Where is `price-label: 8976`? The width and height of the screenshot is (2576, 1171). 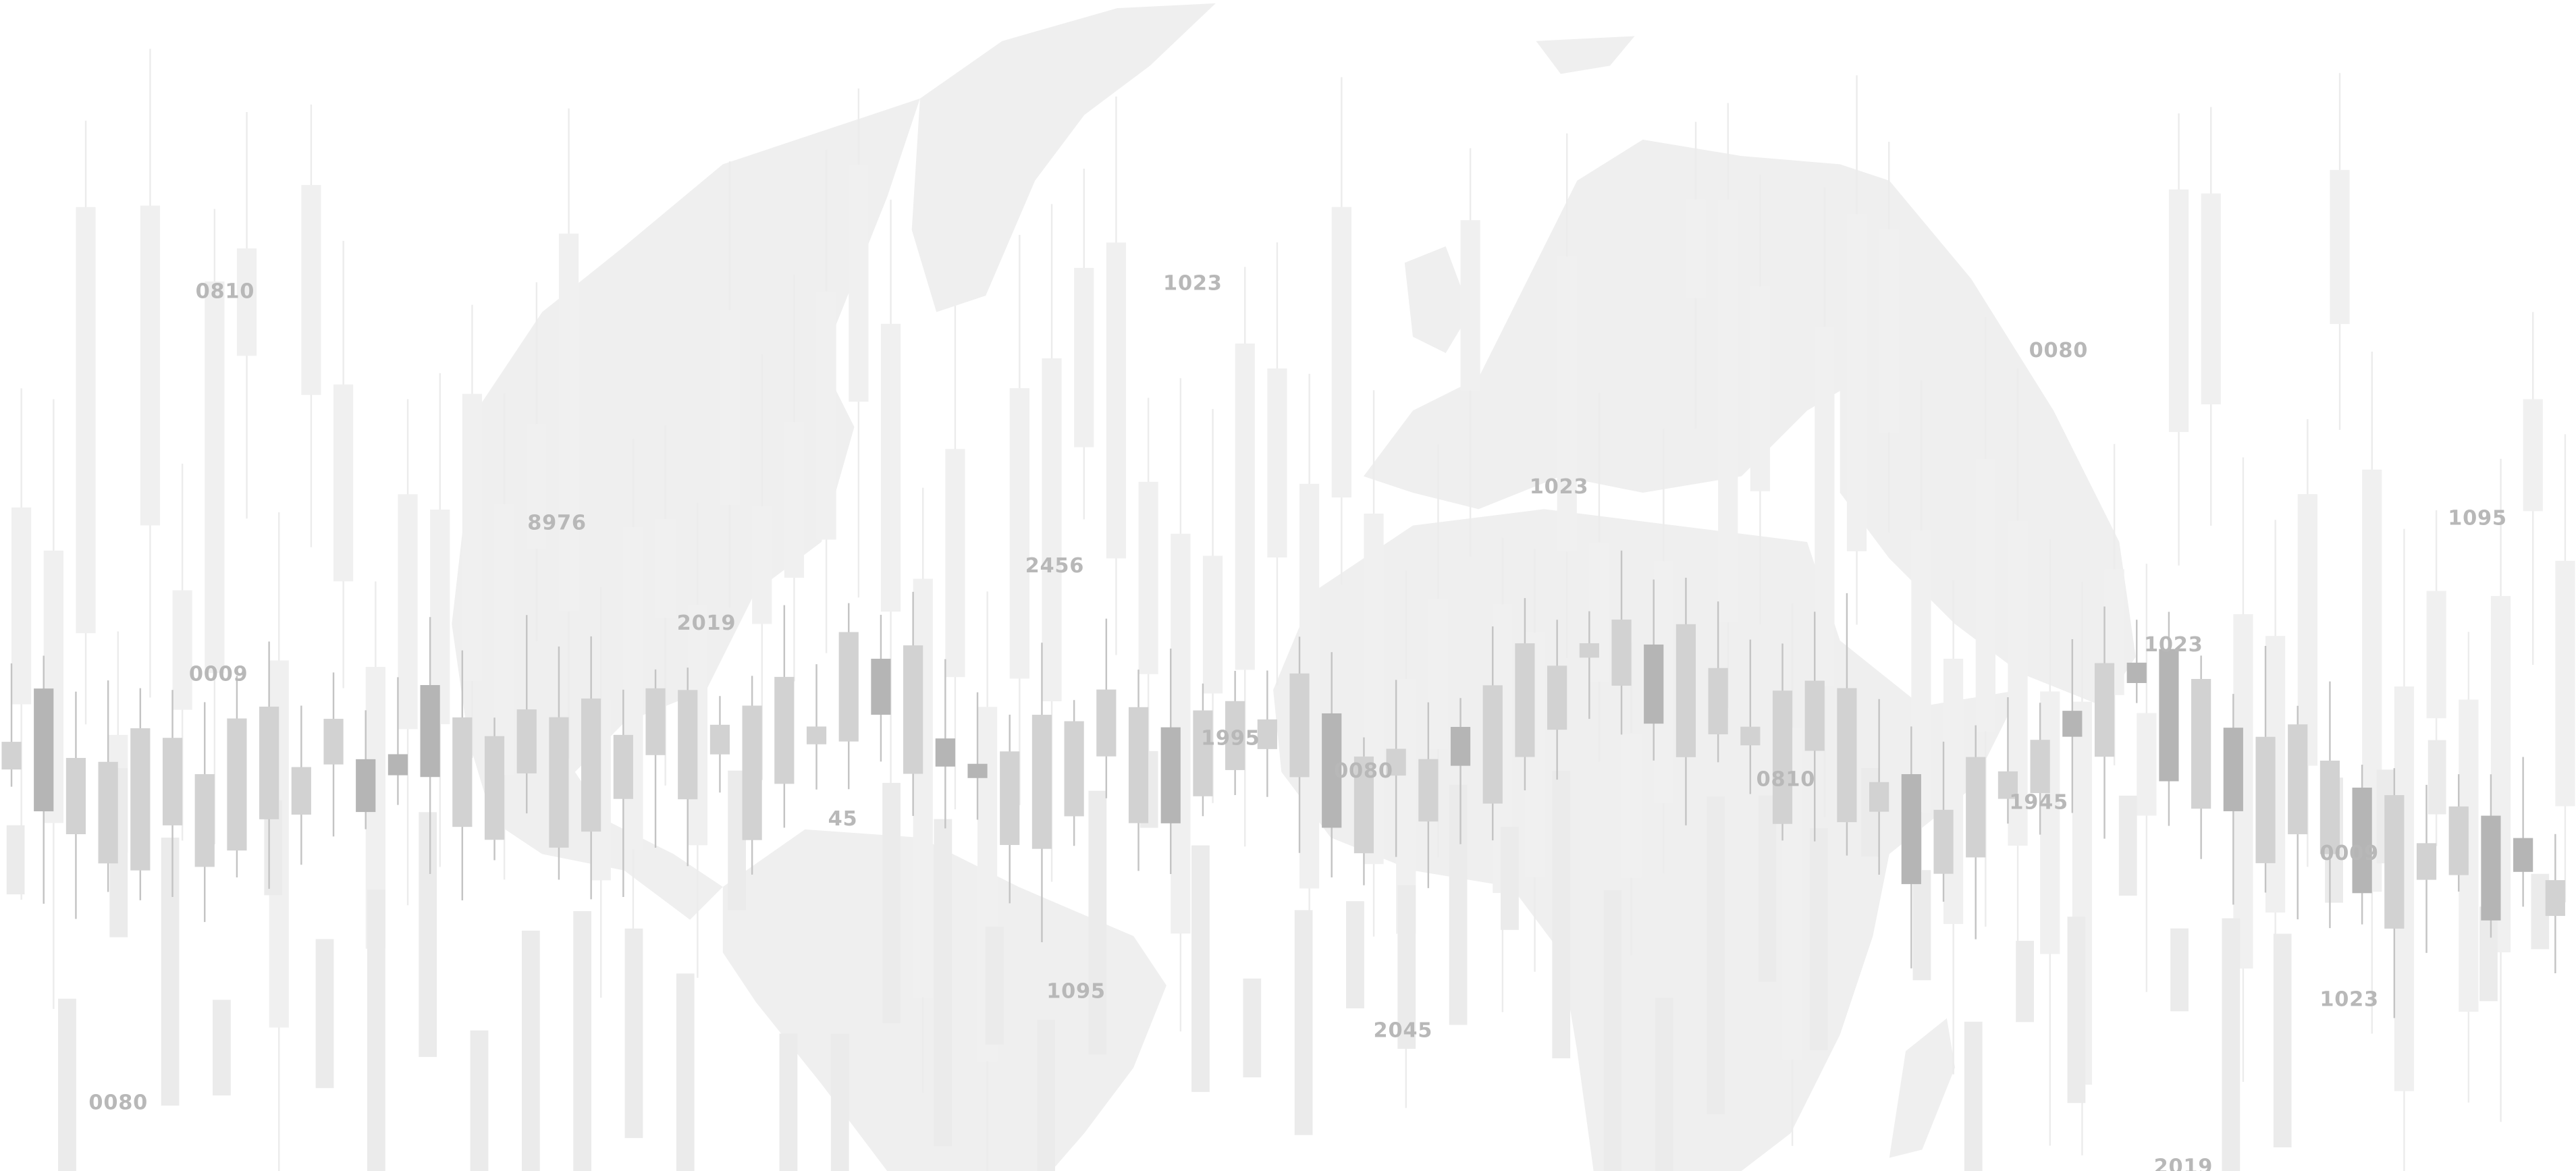 price-label: 8976 is located at coordinates (557, 523).